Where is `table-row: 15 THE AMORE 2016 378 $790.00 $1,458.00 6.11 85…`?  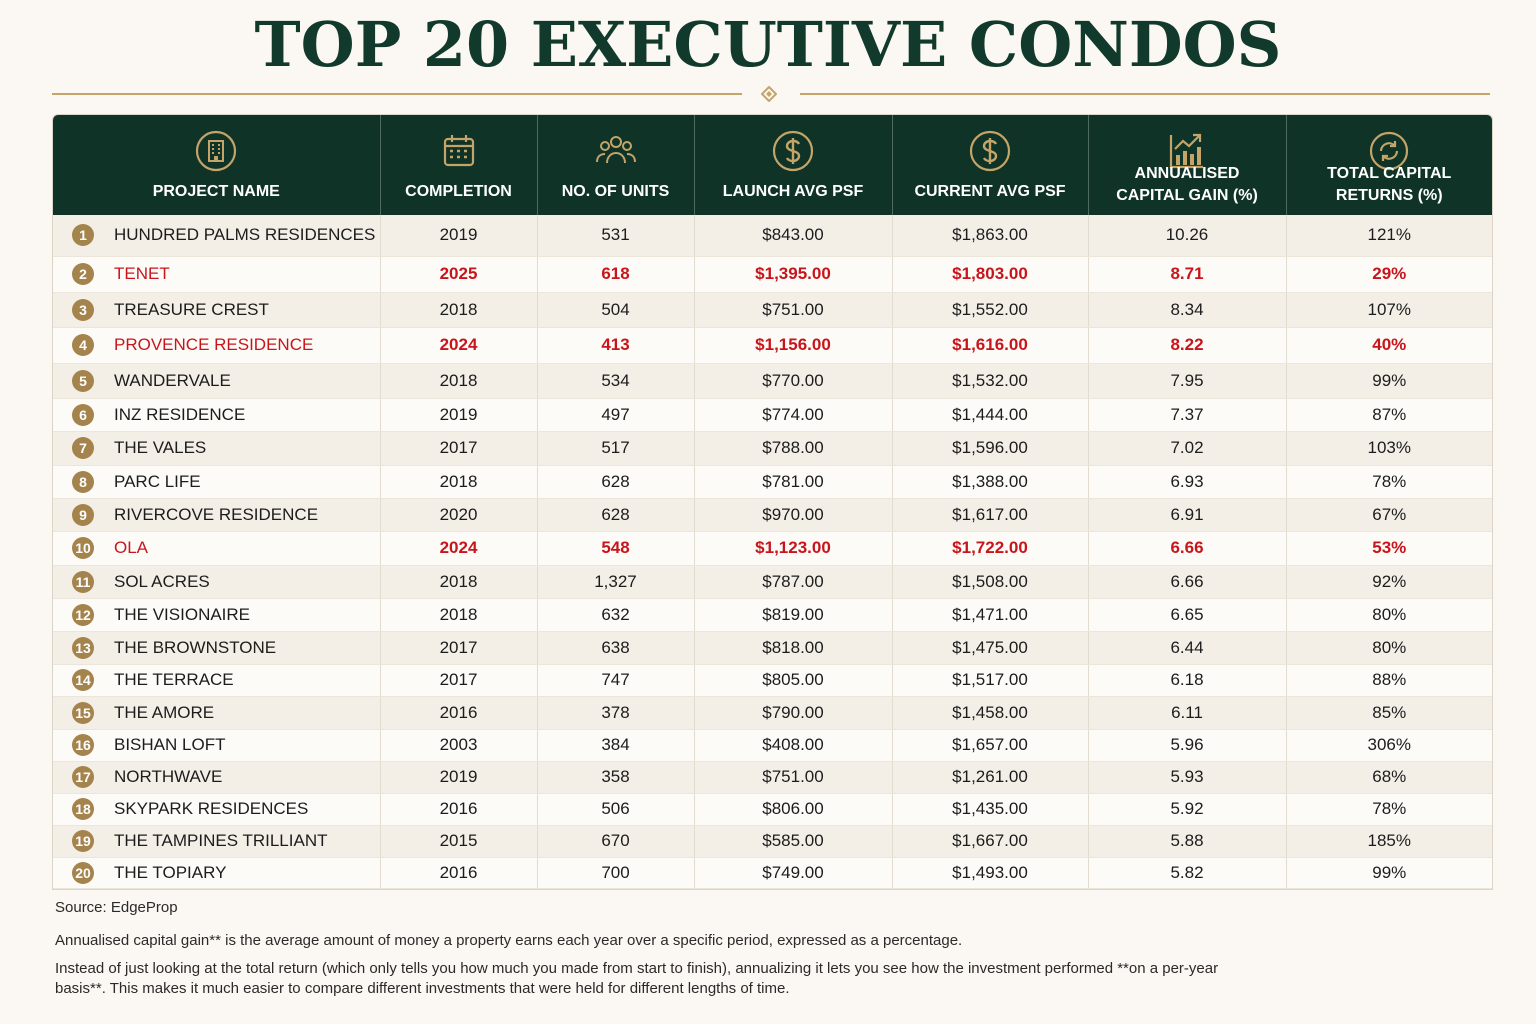 table-row: 15 THE AMORE 2016 378 $790.00 $1,458.00 6.11 85… is located at coordinates (772, 713).